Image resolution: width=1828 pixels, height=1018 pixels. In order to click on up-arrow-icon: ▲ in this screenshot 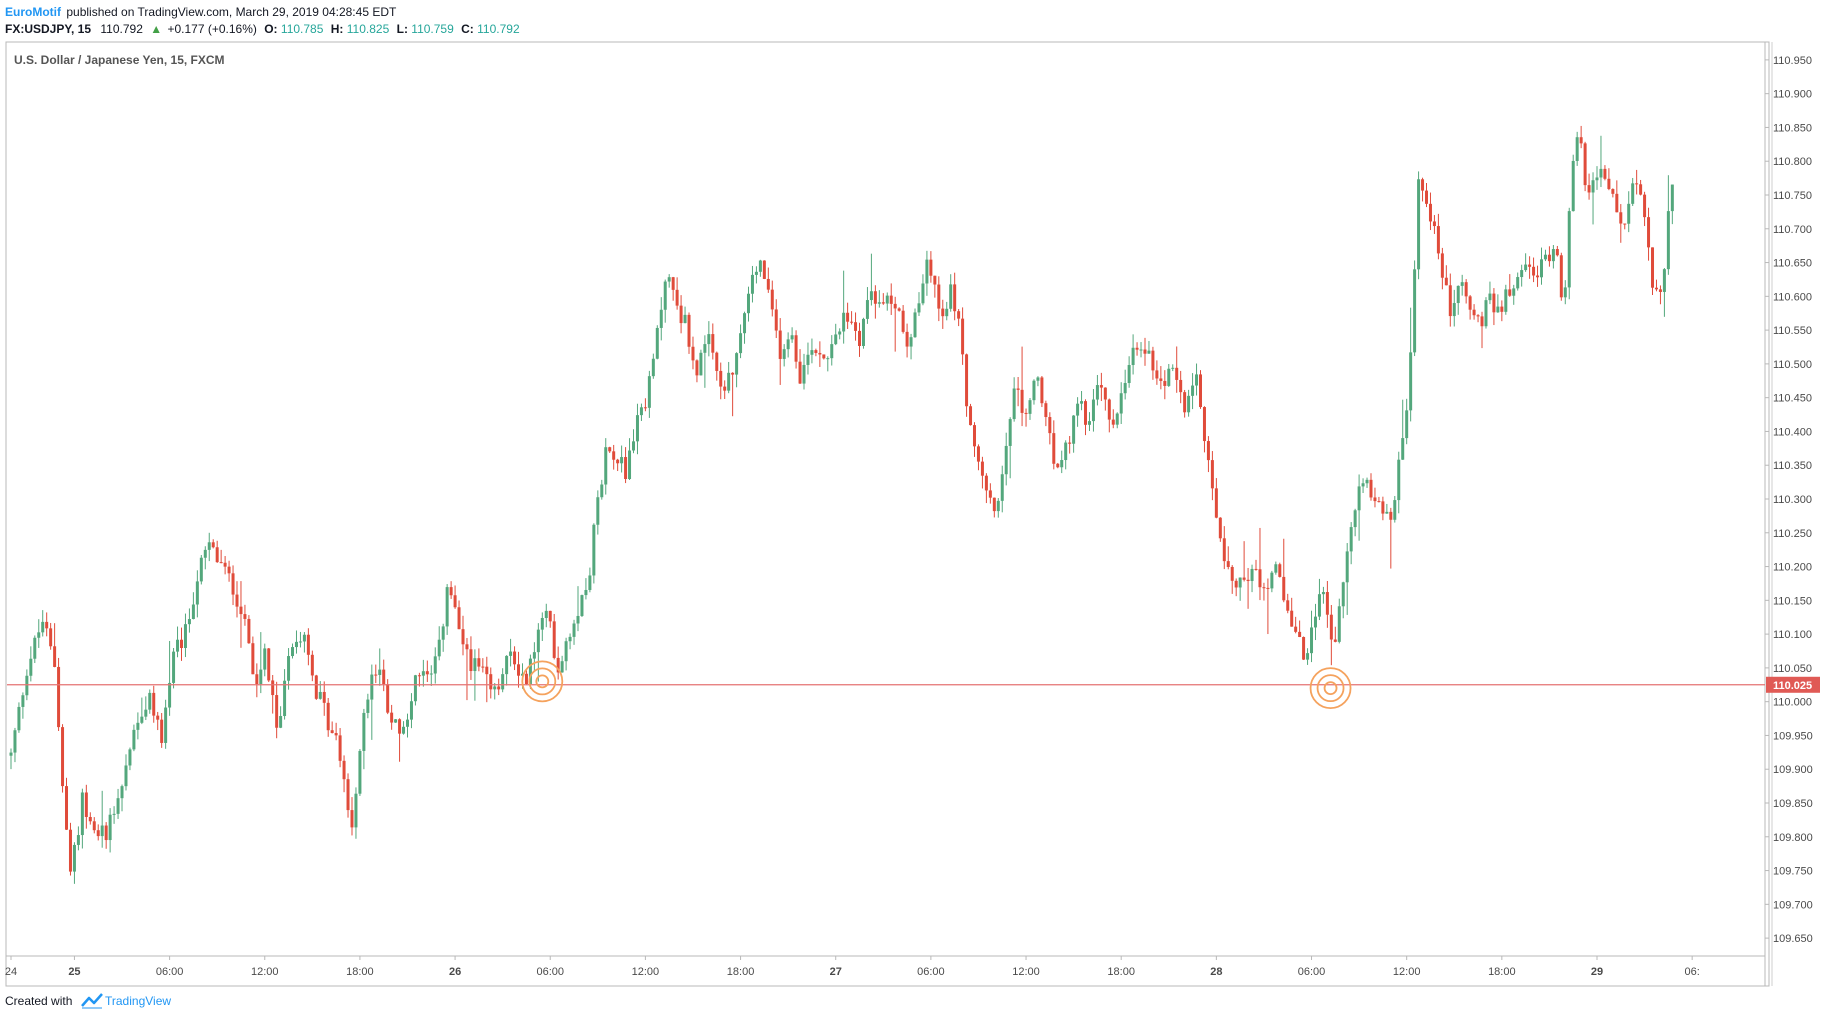, I will do `click(156, 29)`.